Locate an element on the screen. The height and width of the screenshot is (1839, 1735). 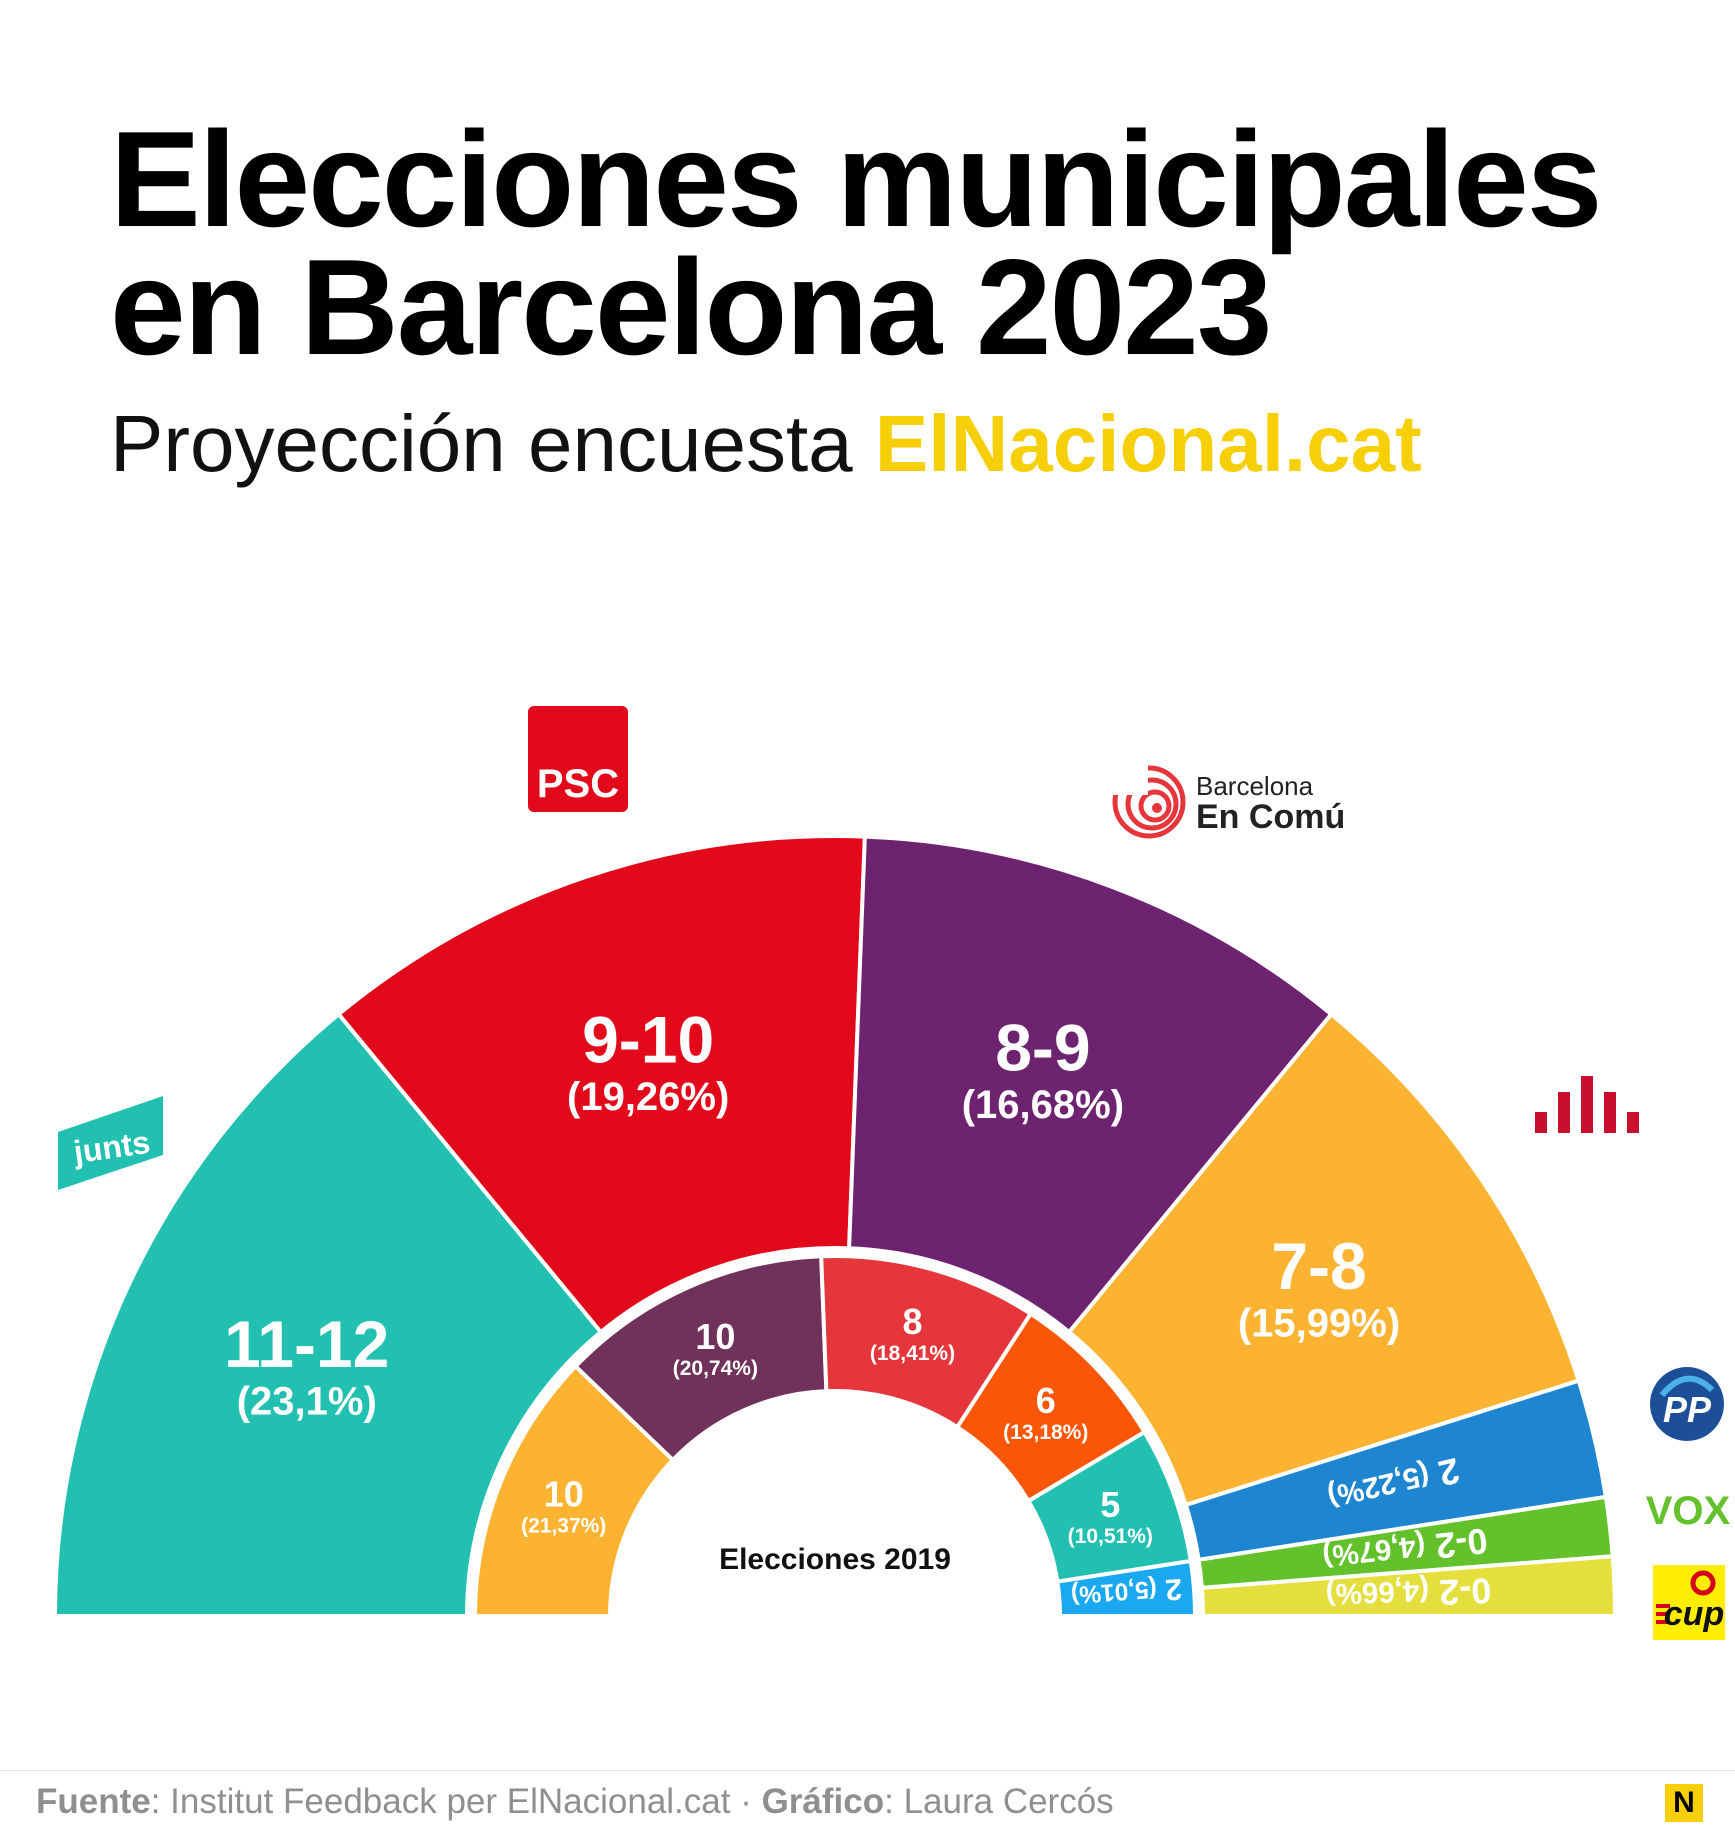
inner-percent-5: (5,01%) is located at coordinates (1114, 1592).